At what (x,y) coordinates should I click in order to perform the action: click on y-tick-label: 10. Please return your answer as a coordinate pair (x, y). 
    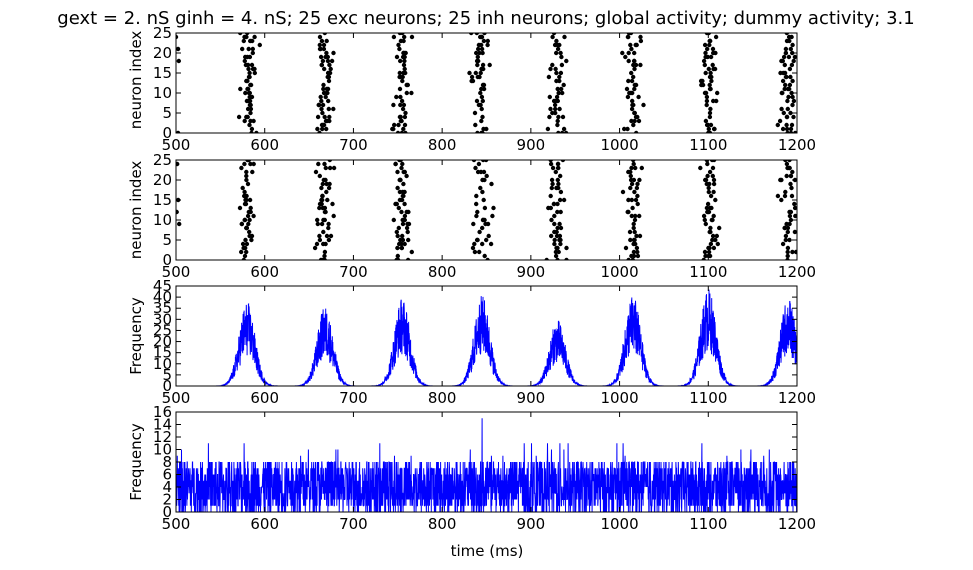
    Looking at the image, I should click on (162, 450).